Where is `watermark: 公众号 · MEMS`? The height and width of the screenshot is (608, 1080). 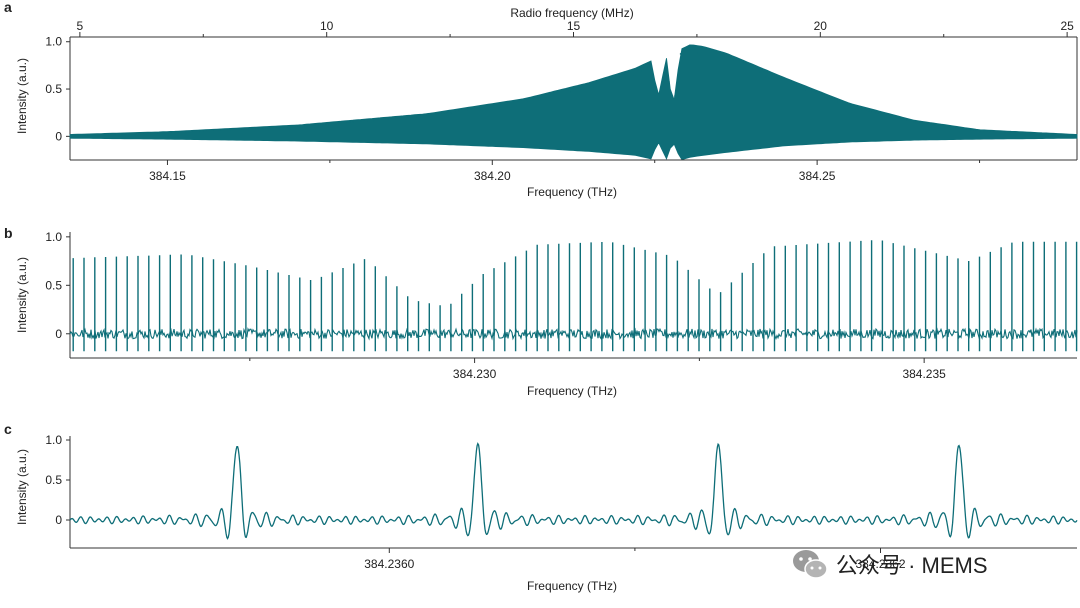
watermark: 公众号 · MEMS is located at coordinates (890, 564).